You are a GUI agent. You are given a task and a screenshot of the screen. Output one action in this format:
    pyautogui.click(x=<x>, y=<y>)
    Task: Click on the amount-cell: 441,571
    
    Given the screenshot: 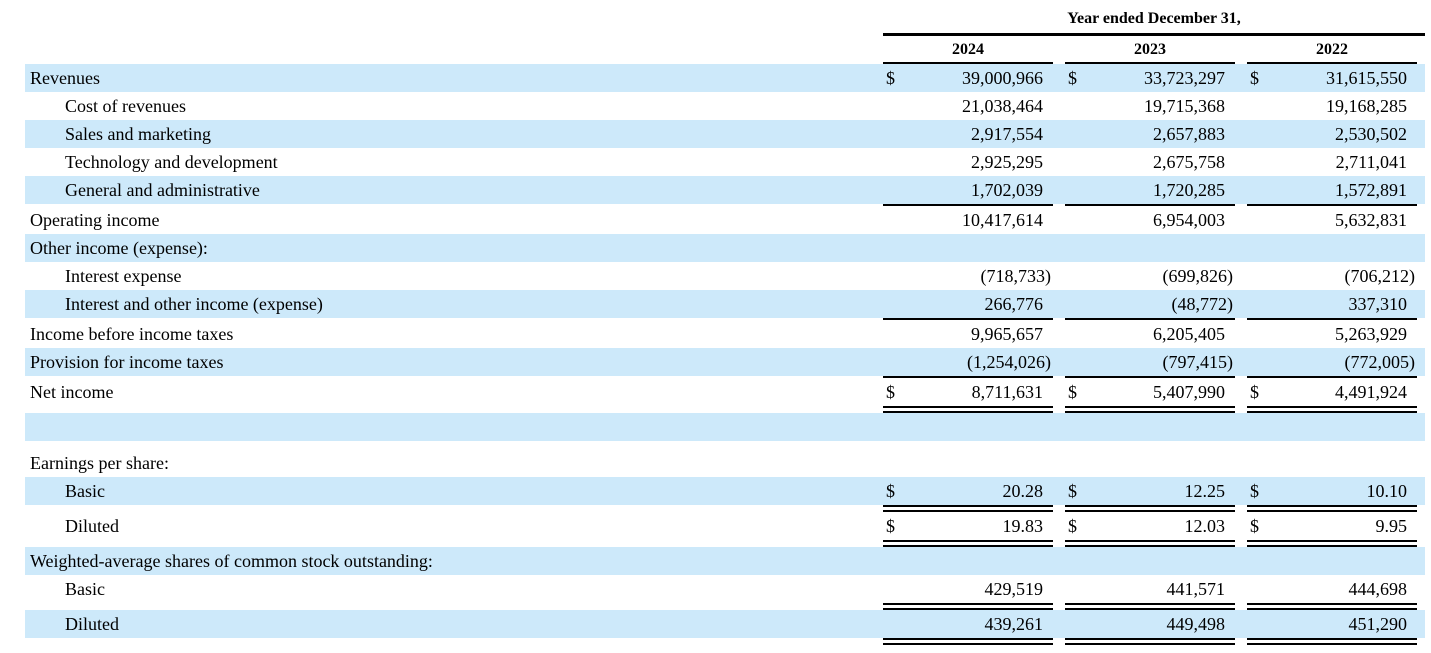 What is the action you would take?
    pyautogui.click(x=1150, y=589)
    